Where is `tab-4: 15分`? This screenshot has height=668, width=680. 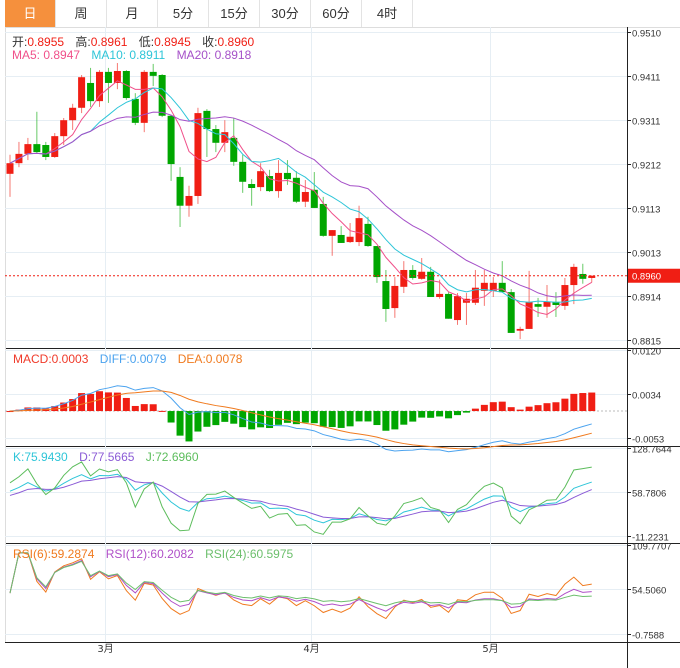 tab-4: 15分 is located at coordinates (234, 13).